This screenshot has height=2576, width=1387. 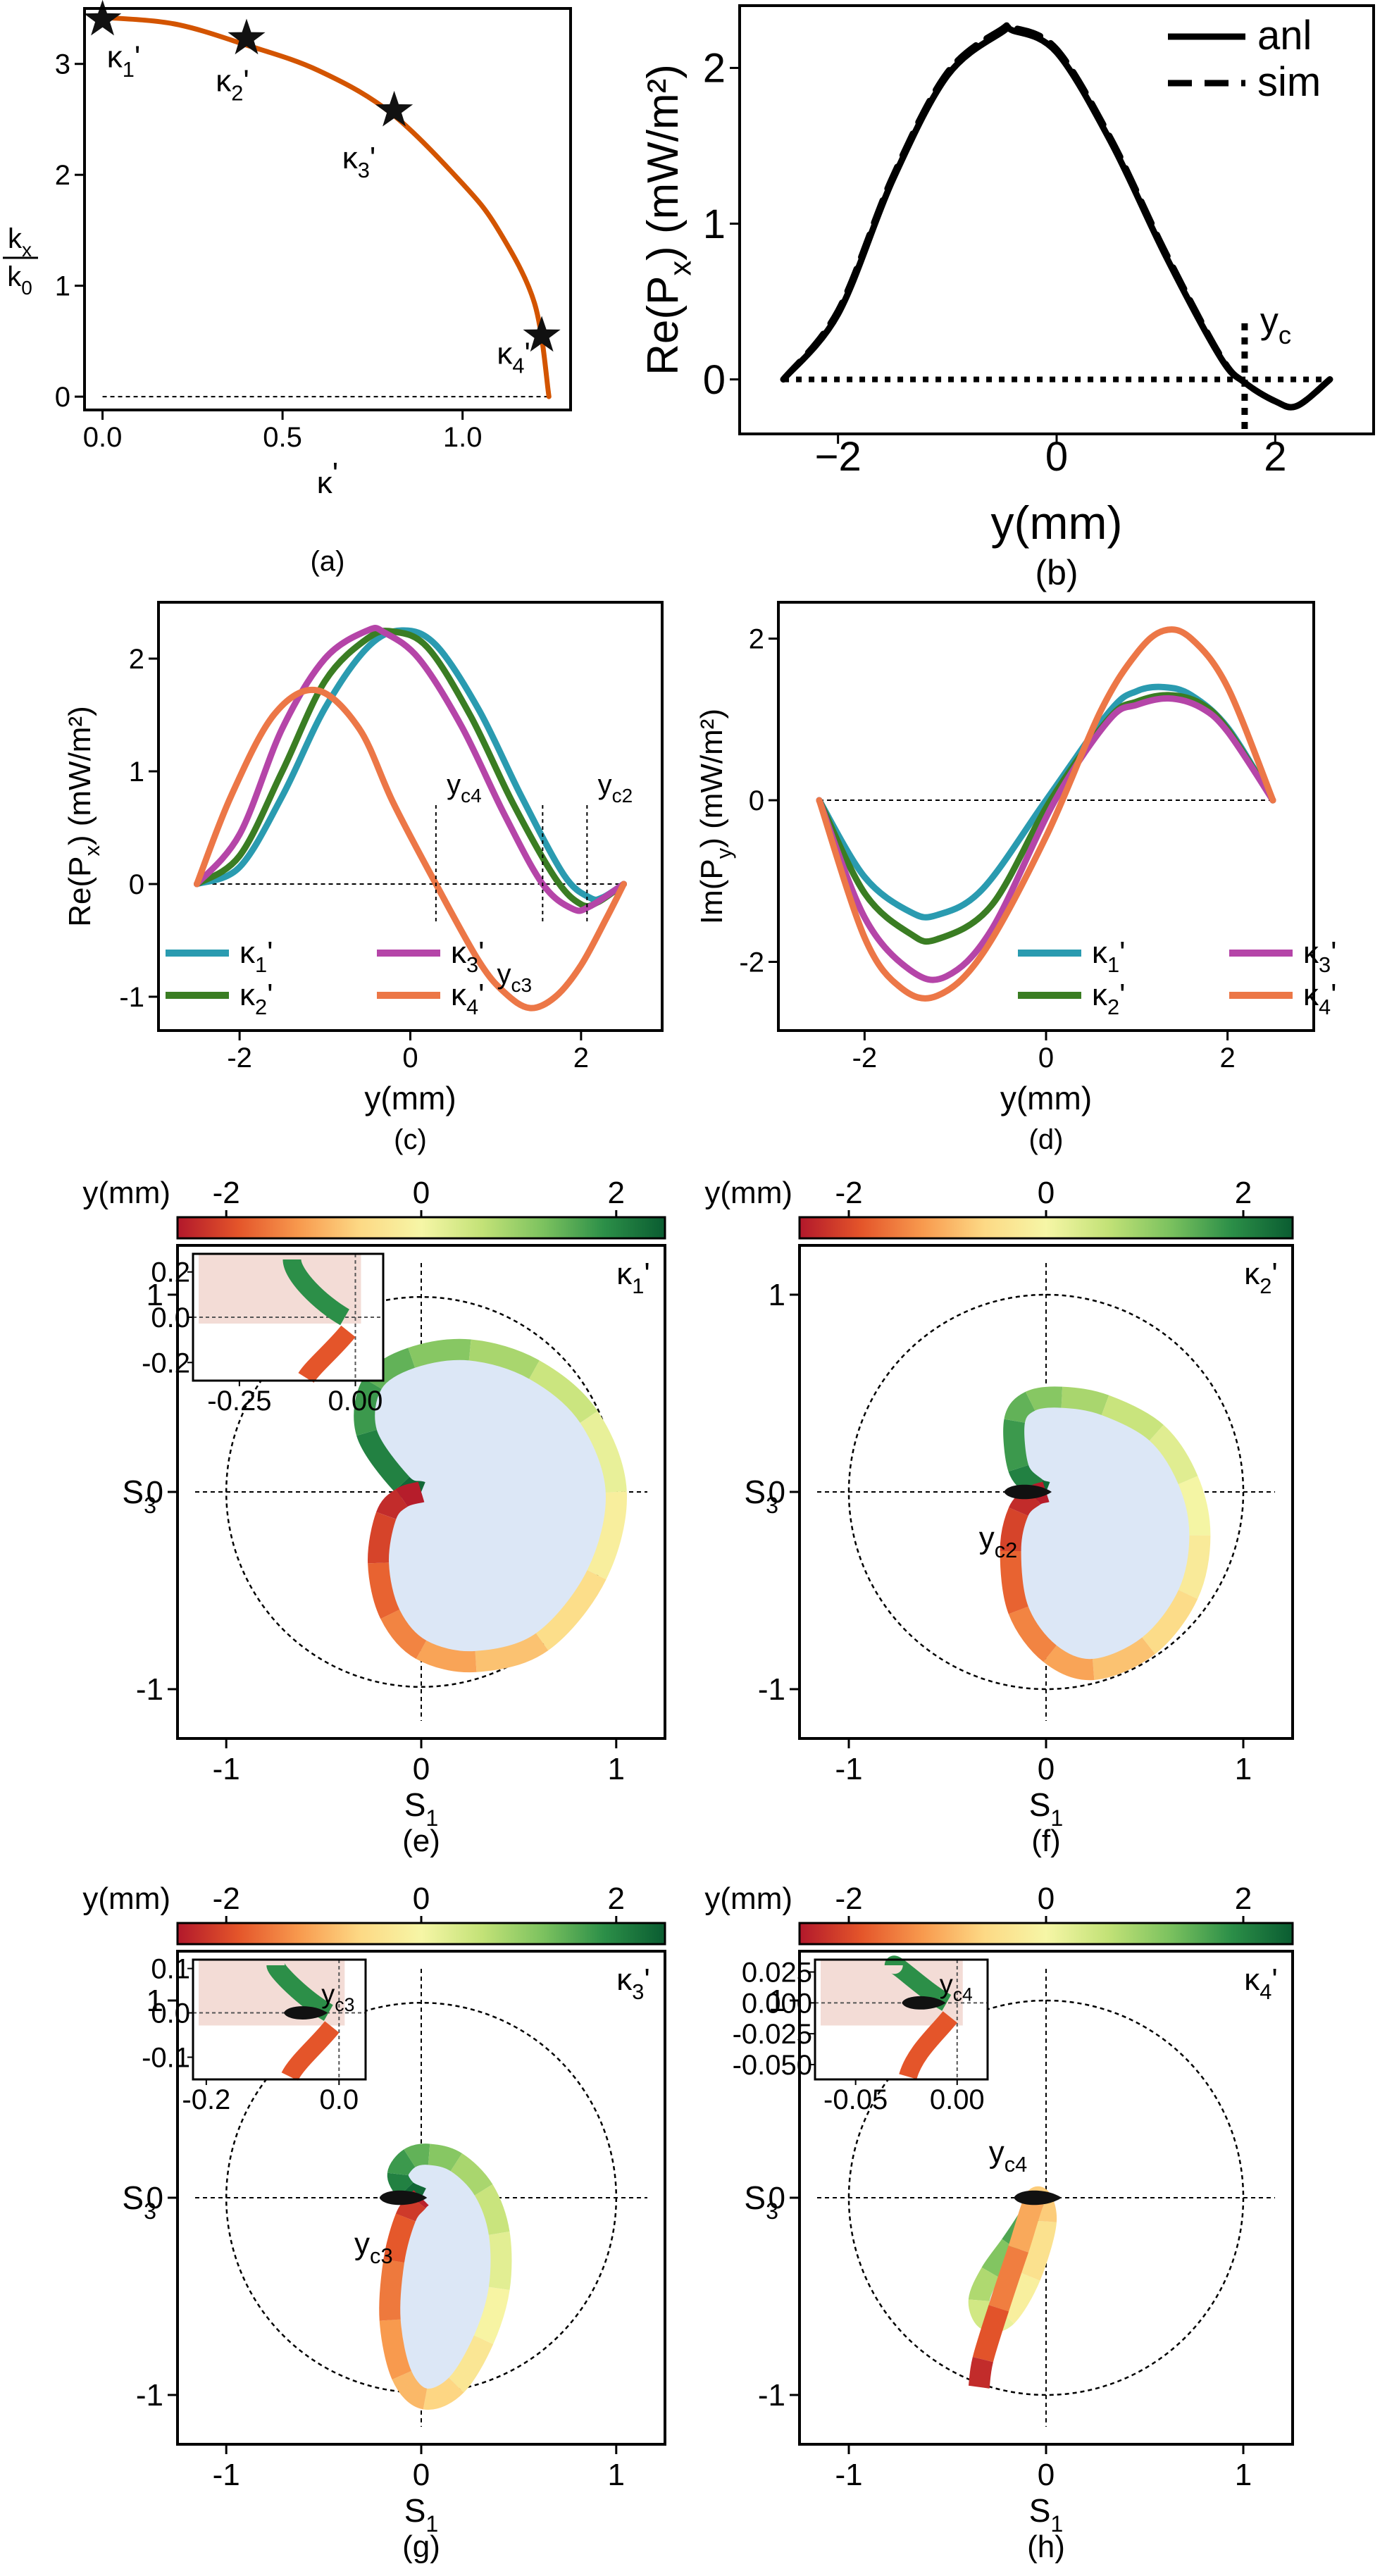 What do you see at coordinates (1320, 998) in the screenshot?
I see `legend-label: κ4'` at bounding box center [1320, 998].